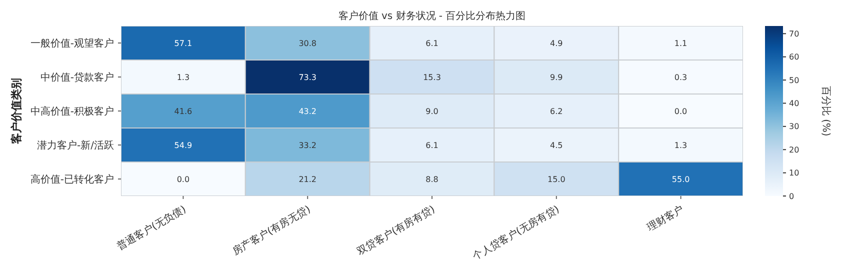 Image resolution: width=865 pixels, height=271 pixels. Describe the element at coordinates (271, 230) in the screenshot. I see `x-tick-label: 房产客户(有房无贷)` at that location.